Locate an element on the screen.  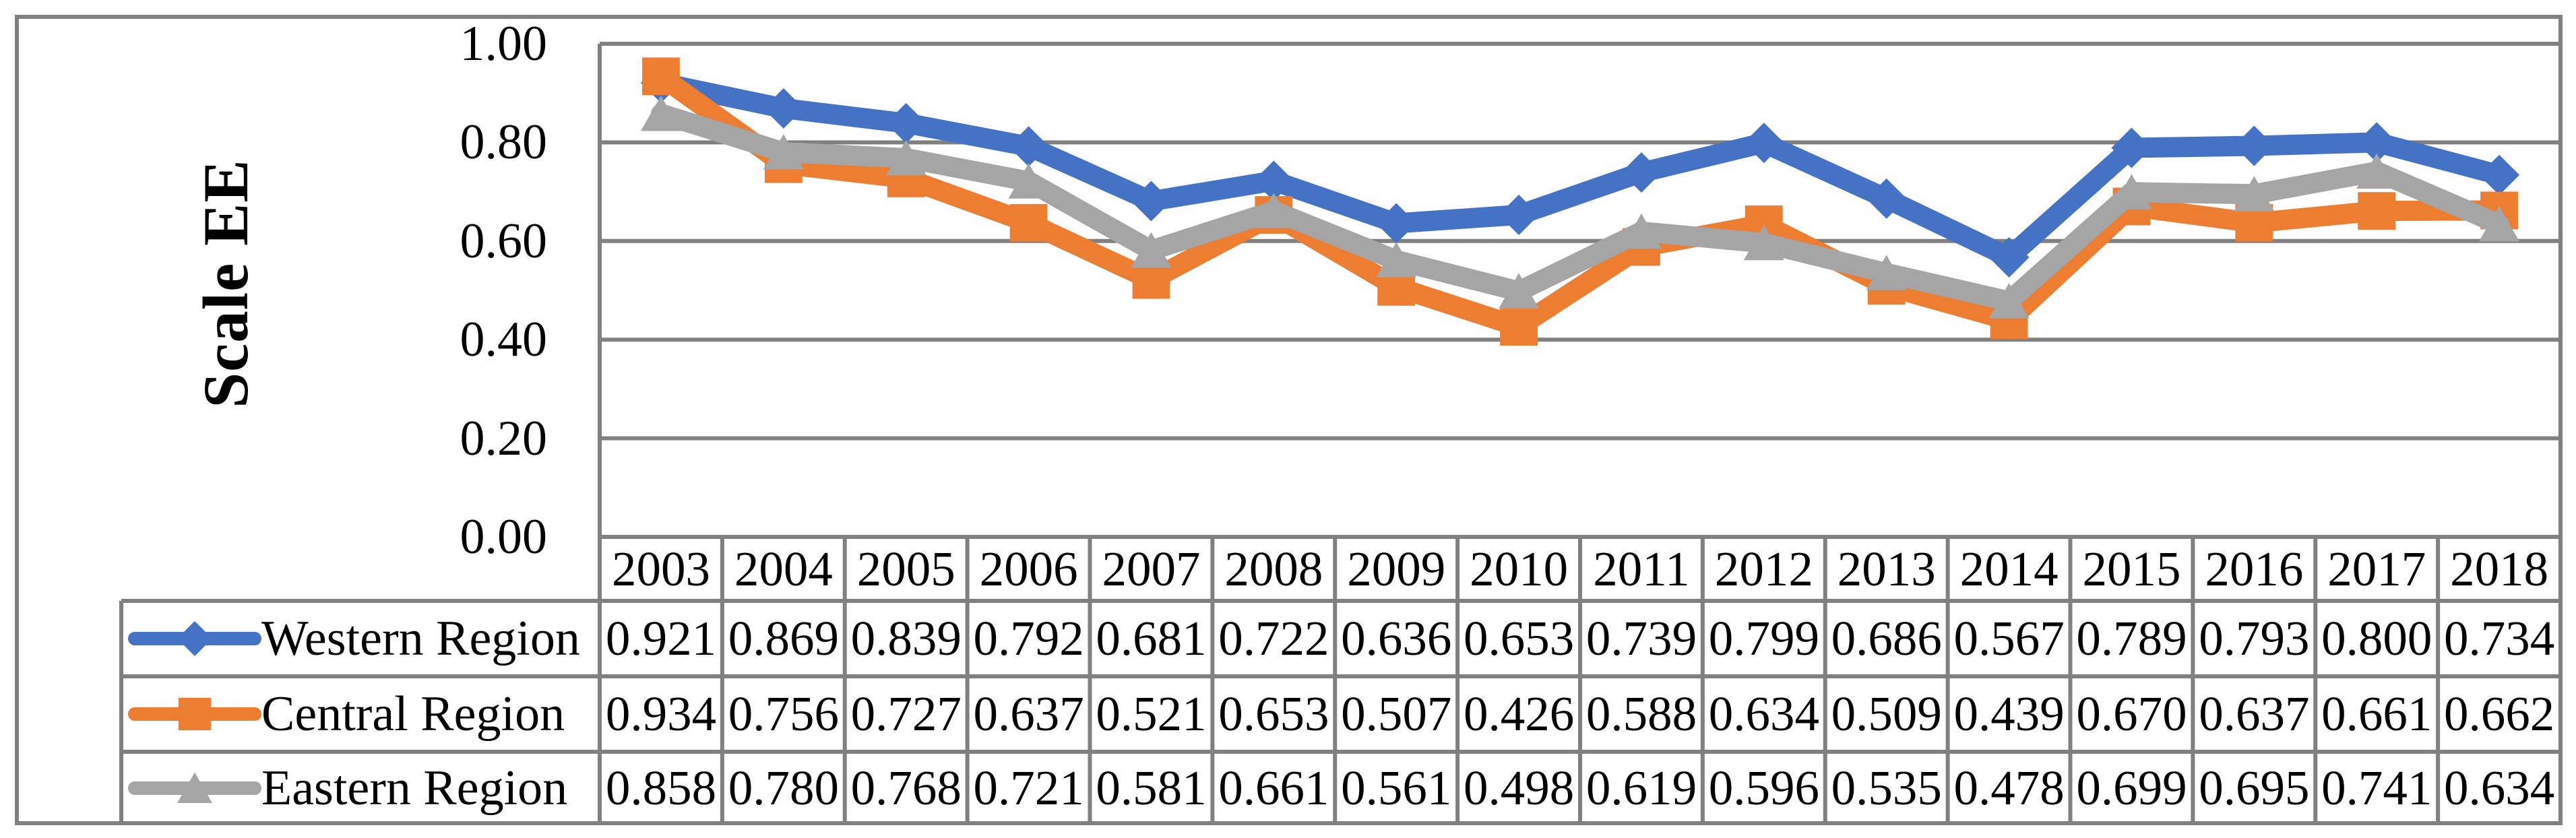
value-cell: 0.561 is located at coordinates (1396, 788).